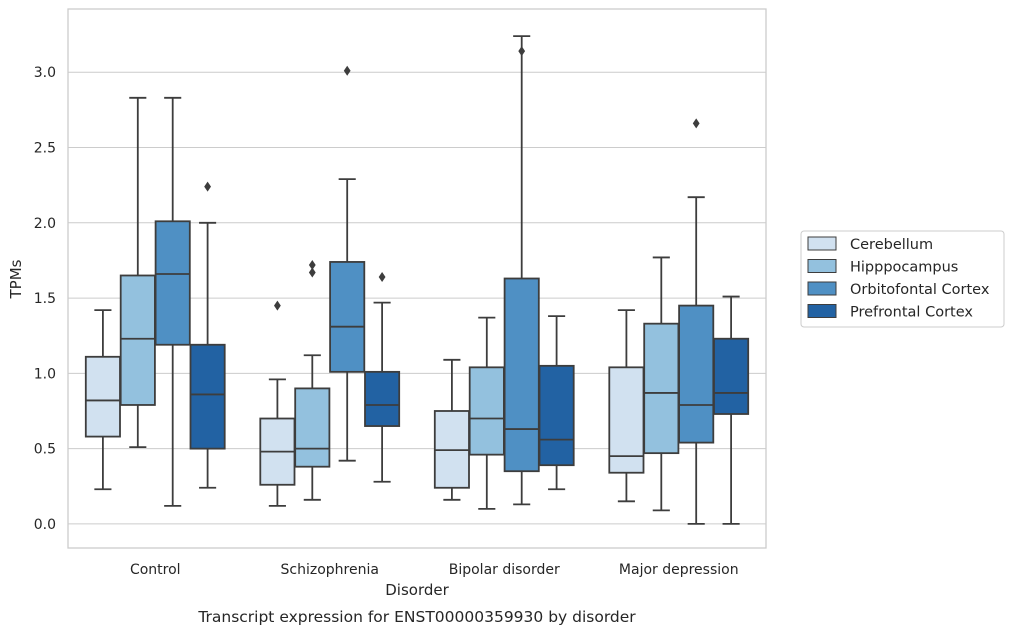 The width and height of the screenshot is (1014, 638). What do you see at coordinates (679, 570) in the screenshot?
I see `x-tick-label: Major depression` at bounding box center [679, 570].